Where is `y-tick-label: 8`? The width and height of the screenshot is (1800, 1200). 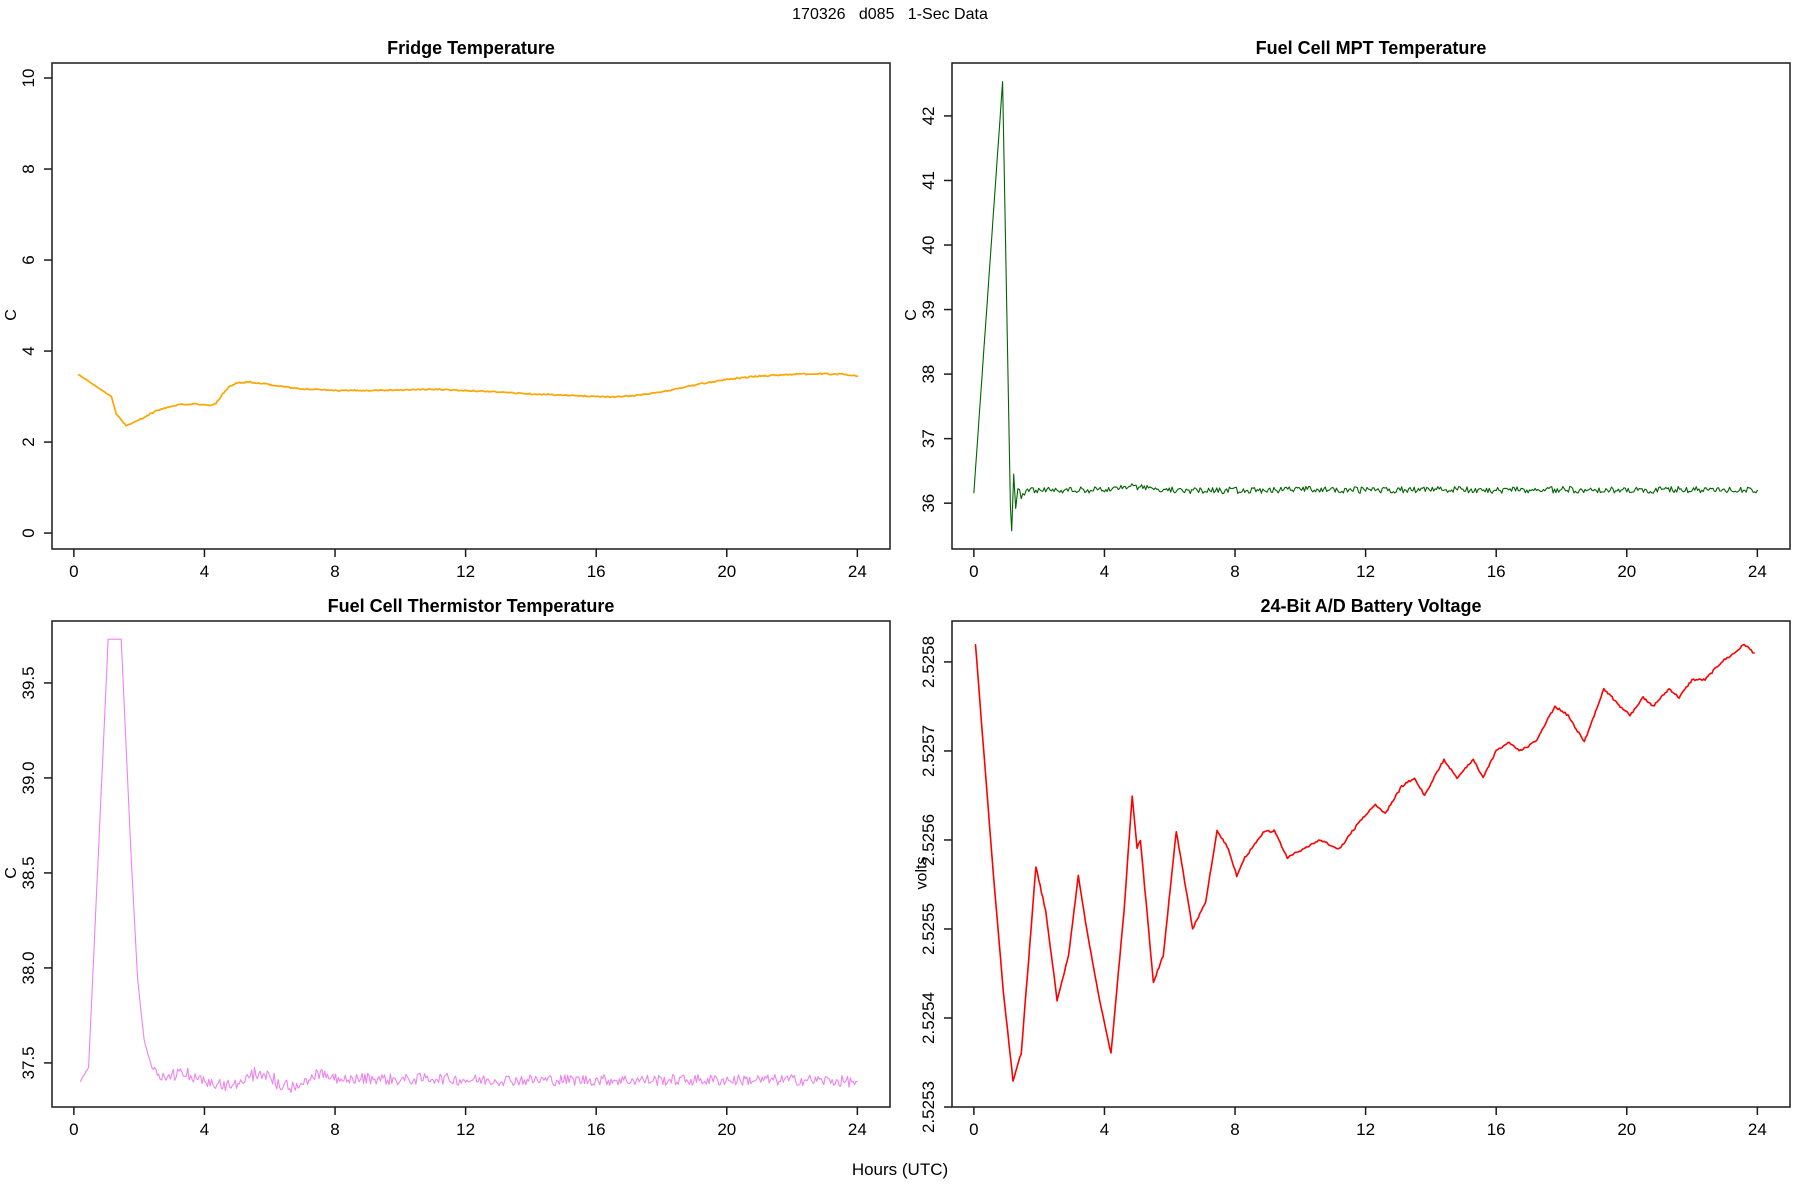 y-tick-label: 8 is located at coordinates (28, 168).